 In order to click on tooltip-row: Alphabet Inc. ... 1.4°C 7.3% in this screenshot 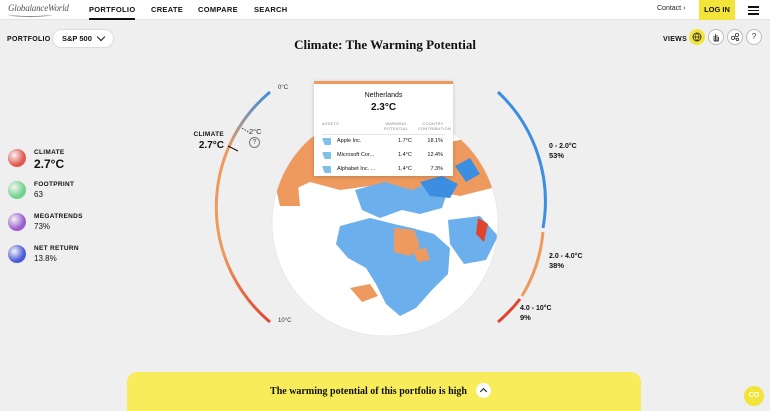, I will do `click(383, 171)`.